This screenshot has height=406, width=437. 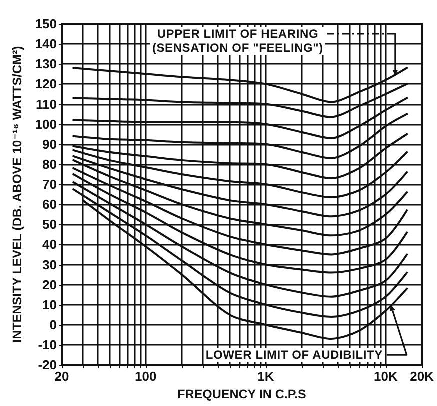 What do you see at coordinates (49, 184) in the screenshot?
I see `y-tick-label: 70` at bounding box center [49, 184].